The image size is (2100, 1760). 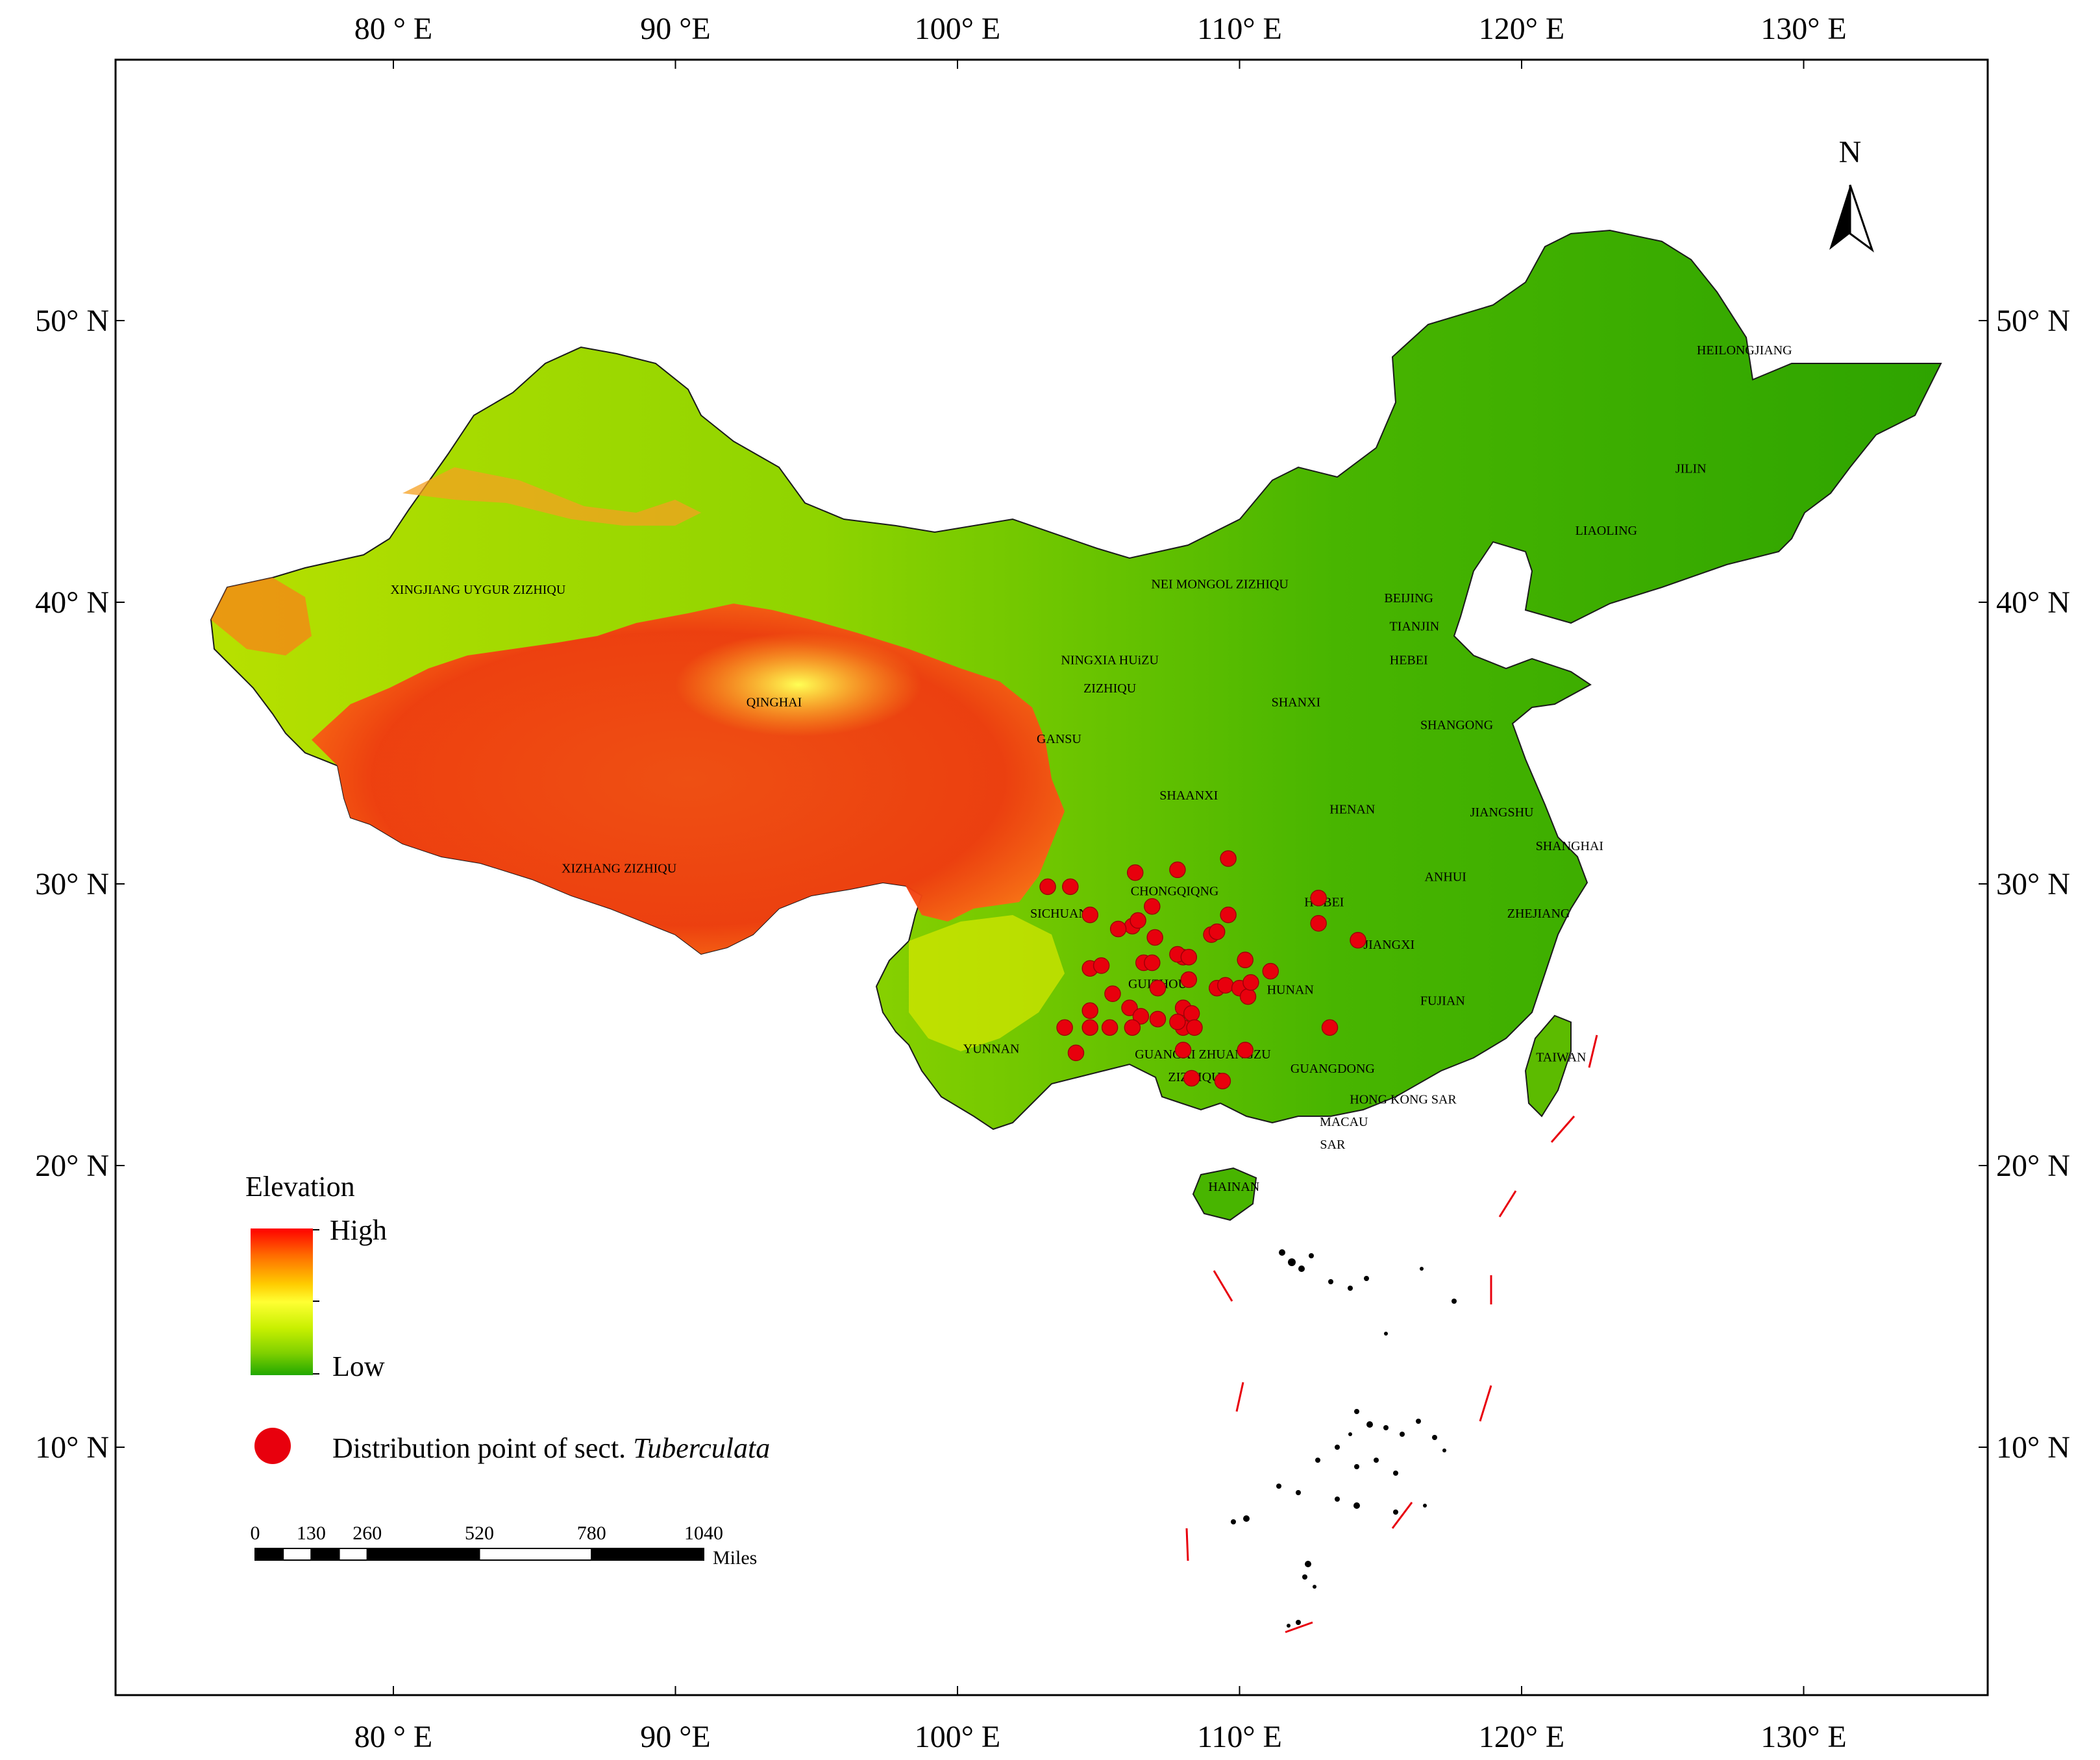 I want to click on yunnan-highland, so click(x=987, y=983).